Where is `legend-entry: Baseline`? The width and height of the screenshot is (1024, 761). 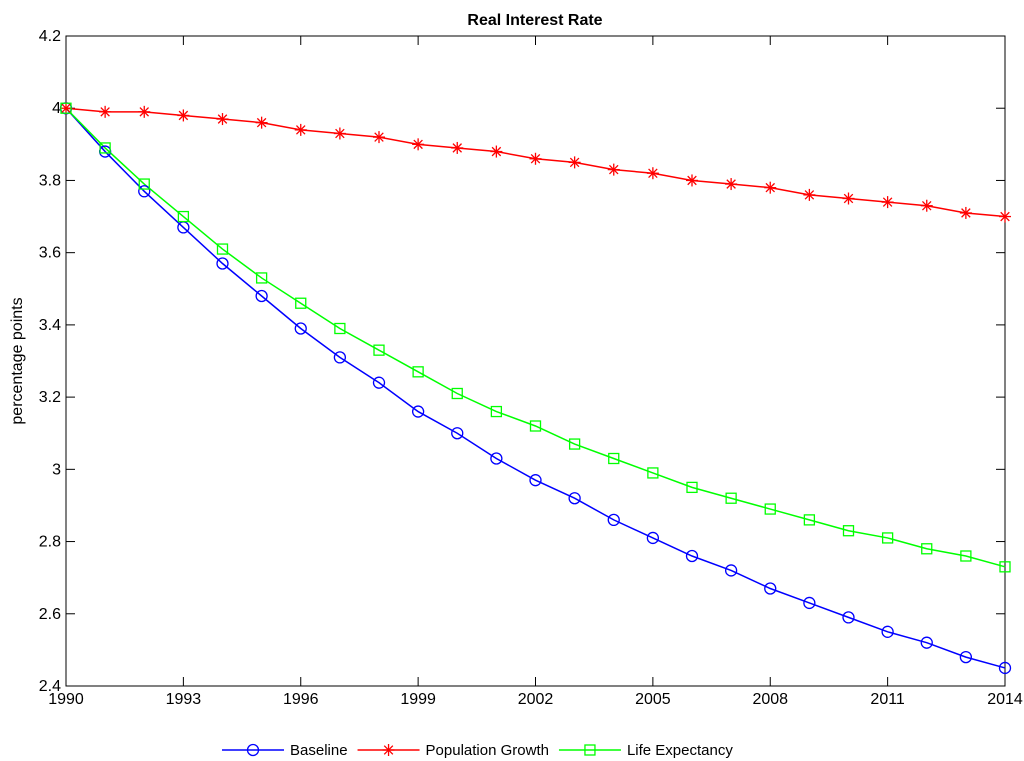
legend-entry: Baseline is located at coordinates (319, 750).